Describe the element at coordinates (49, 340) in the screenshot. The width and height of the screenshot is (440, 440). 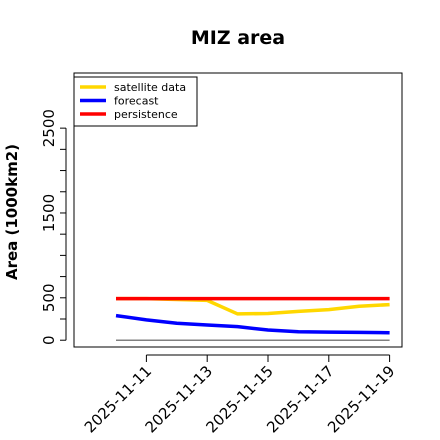
I see `y-tick-label: 0` at that location.